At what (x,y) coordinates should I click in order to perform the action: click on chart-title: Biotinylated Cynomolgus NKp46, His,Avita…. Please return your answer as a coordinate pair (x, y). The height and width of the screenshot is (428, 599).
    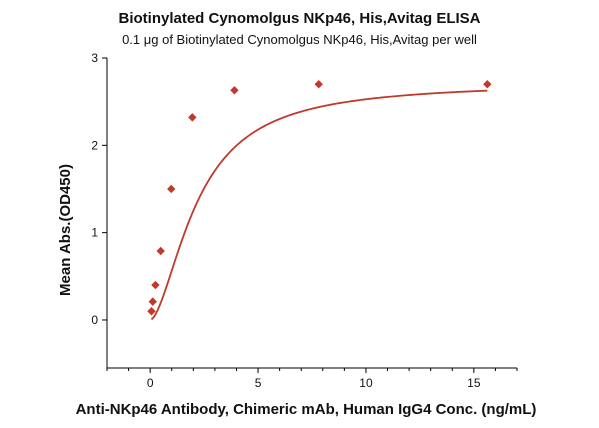
    Looking at the image, I should click on (300, 18).